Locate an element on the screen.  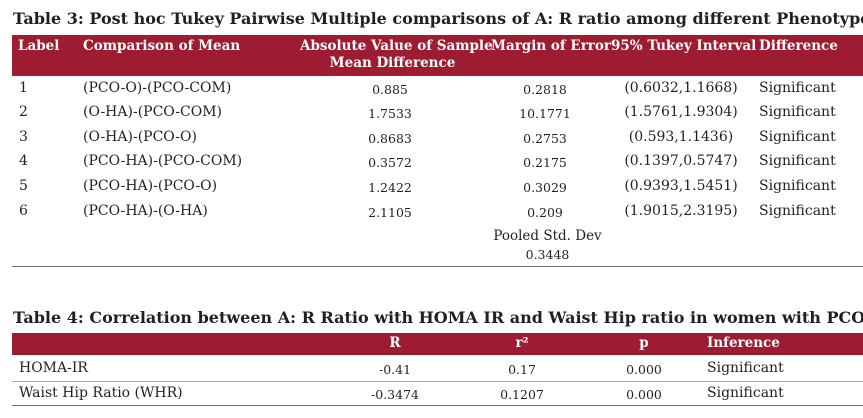
table3-row6-comparison: (PCO-HA)-(O-HA) is located at coordinates (145, 211).